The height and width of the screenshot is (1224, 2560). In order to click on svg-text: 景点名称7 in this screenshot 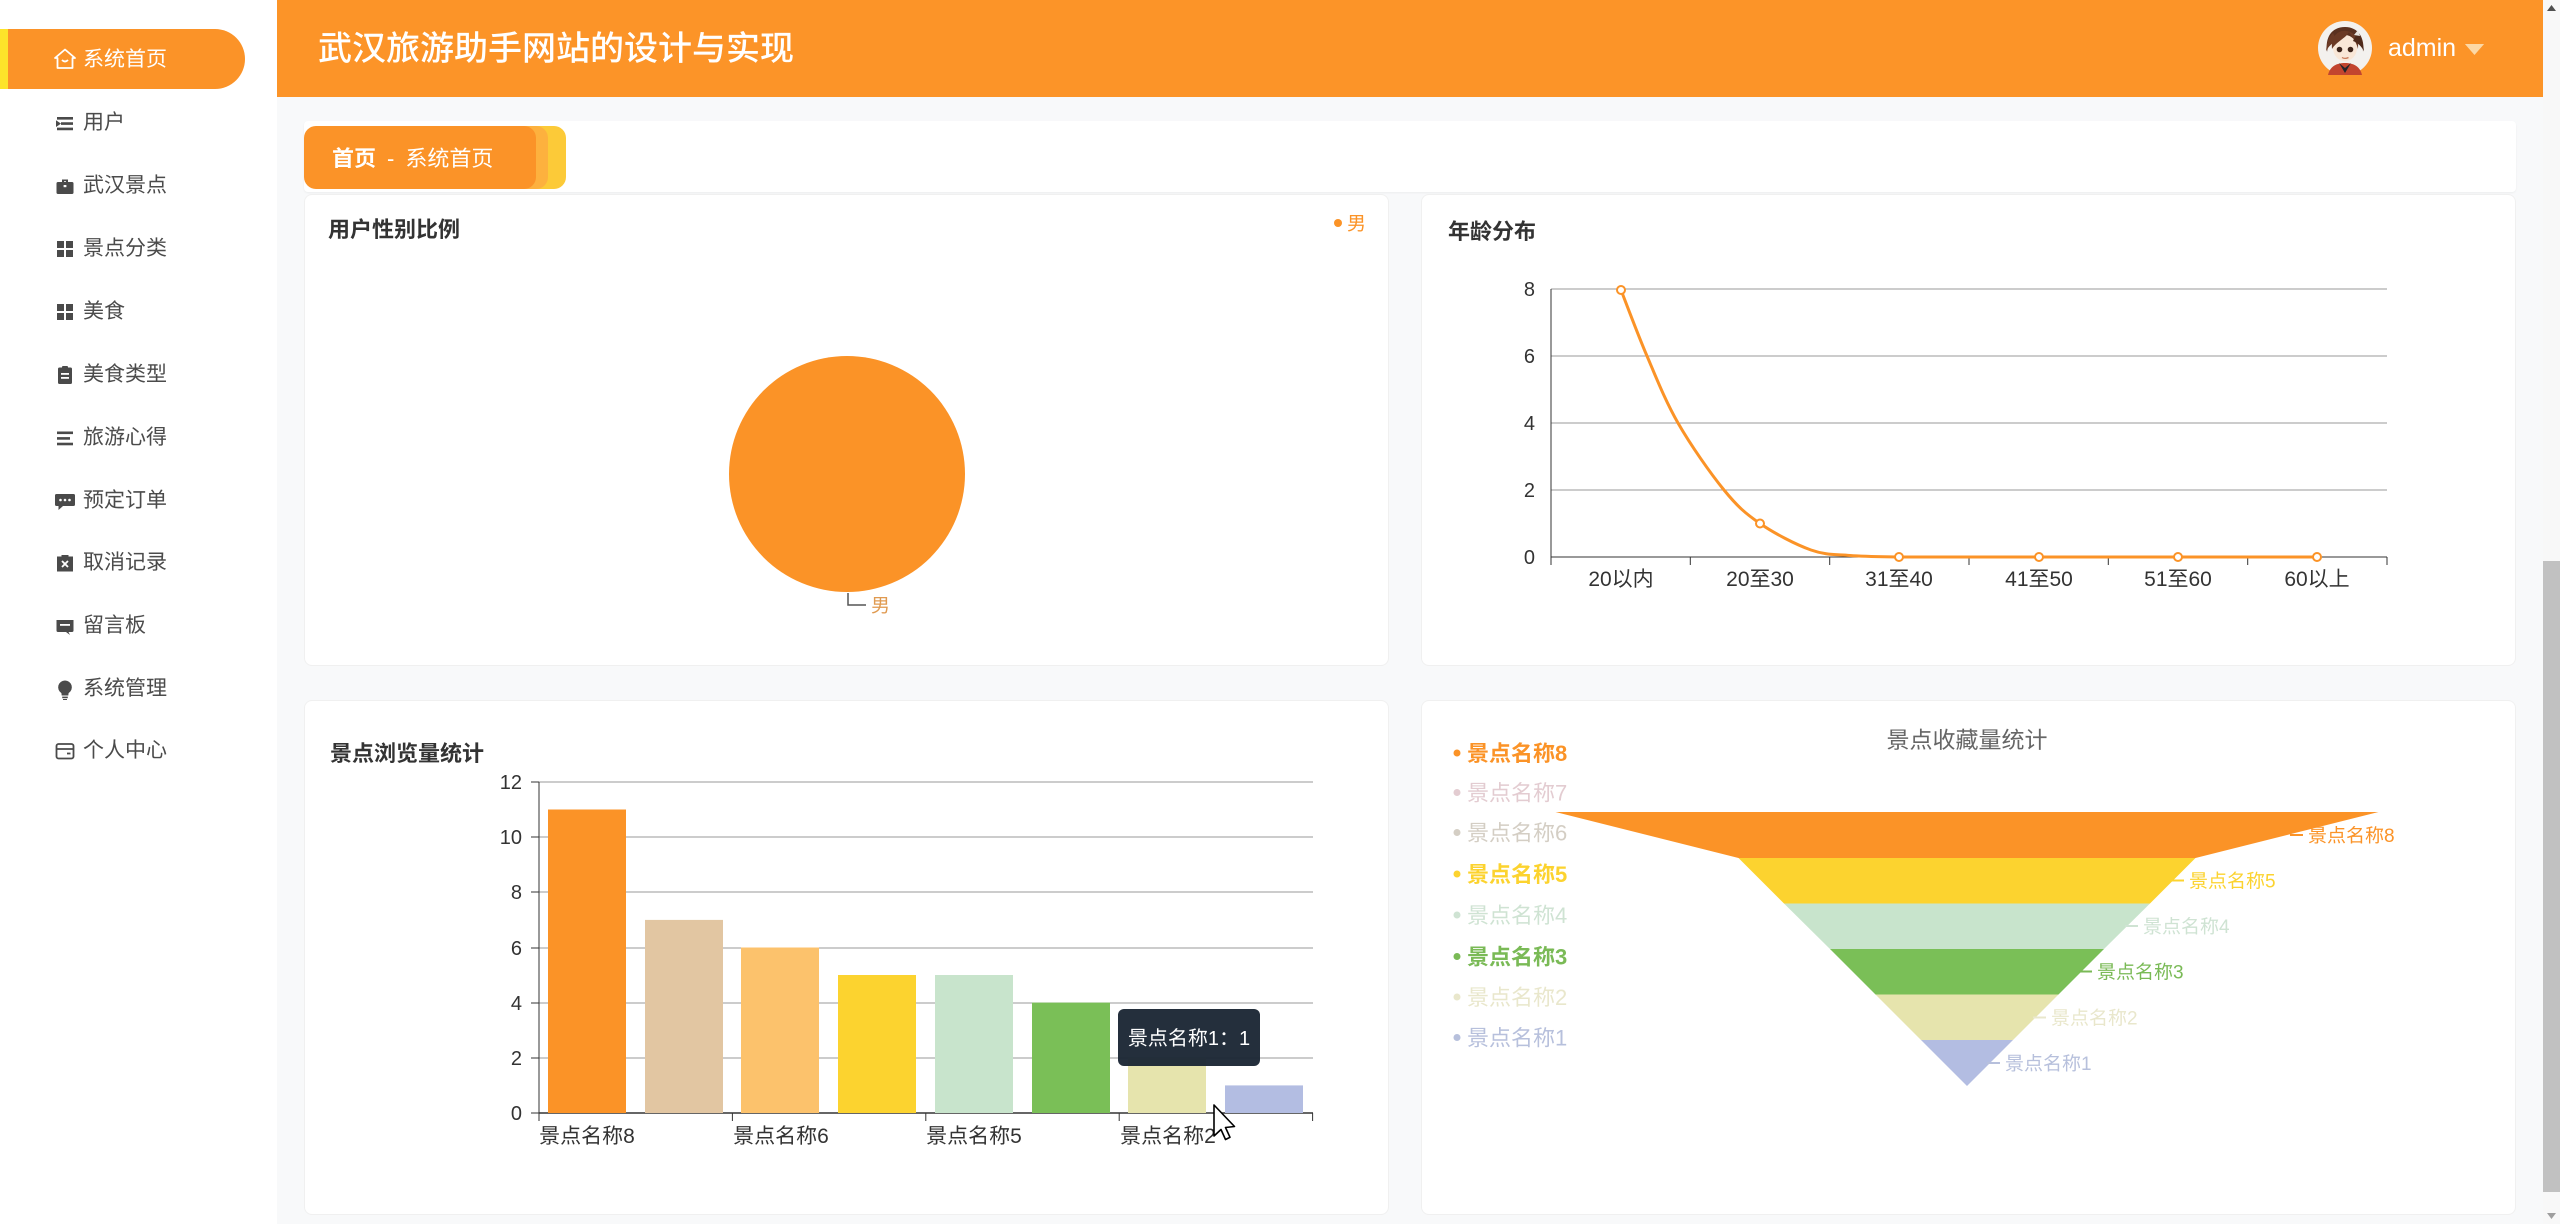, I will do `click(1517, 793)`.